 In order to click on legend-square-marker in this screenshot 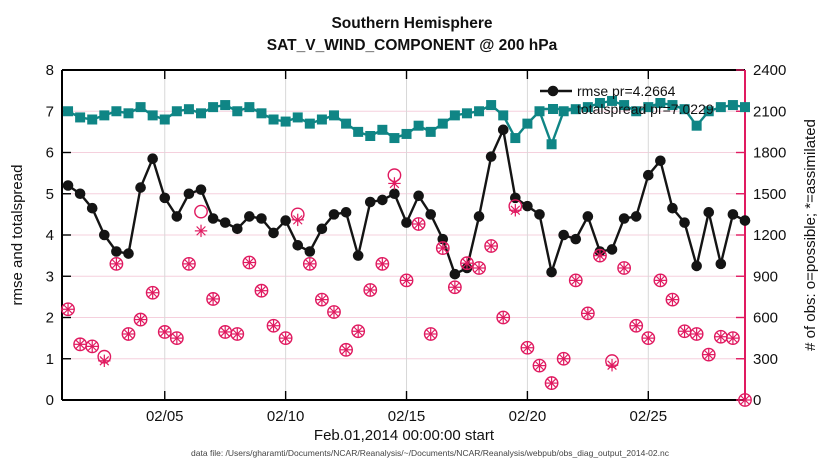, I will do `click(553, 109)`.